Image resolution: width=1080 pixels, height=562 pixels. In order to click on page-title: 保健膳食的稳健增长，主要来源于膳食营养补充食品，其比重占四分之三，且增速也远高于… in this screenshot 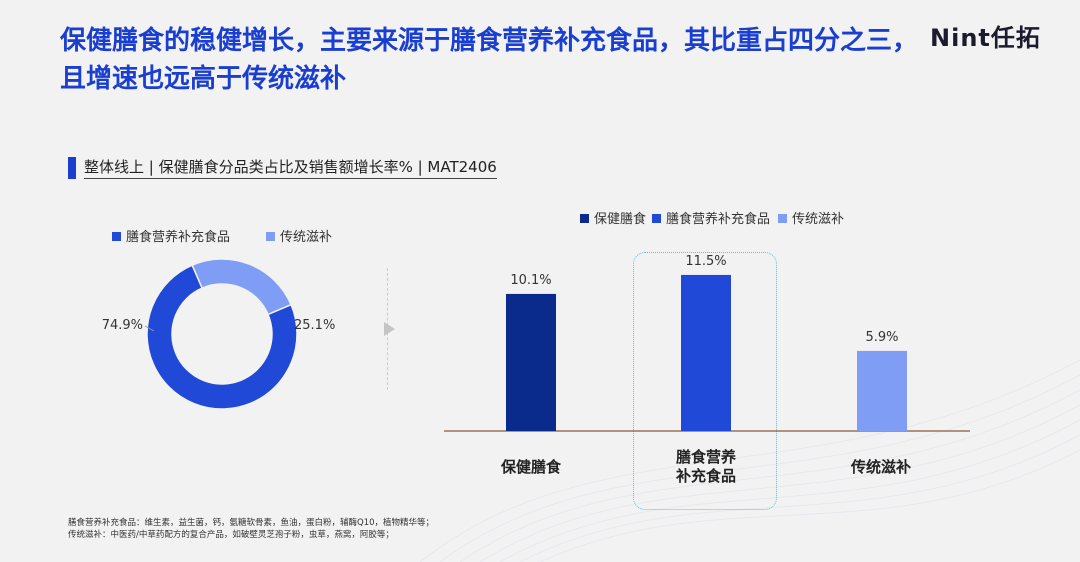, I will do `click(489, 60)`.